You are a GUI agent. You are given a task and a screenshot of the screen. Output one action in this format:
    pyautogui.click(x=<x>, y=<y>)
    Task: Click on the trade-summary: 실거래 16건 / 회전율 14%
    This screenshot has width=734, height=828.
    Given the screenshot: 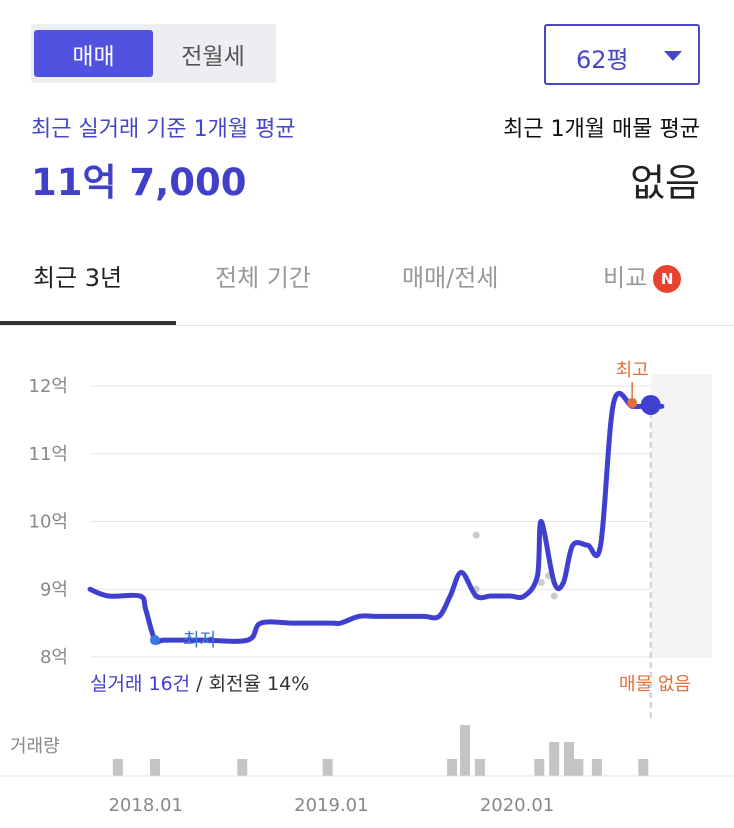 What is the action you would take?
    pyautogui.click(x=199, y=684)
    